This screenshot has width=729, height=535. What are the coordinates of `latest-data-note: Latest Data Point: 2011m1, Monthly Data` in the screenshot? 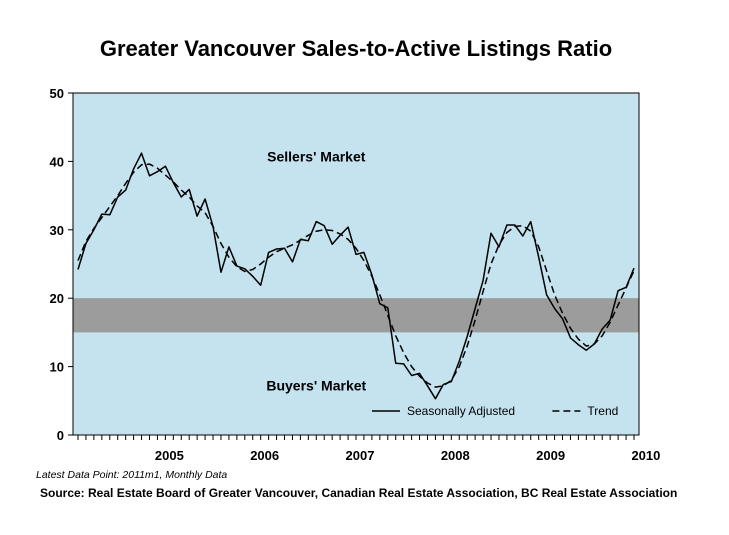 It's located at (132, 475).